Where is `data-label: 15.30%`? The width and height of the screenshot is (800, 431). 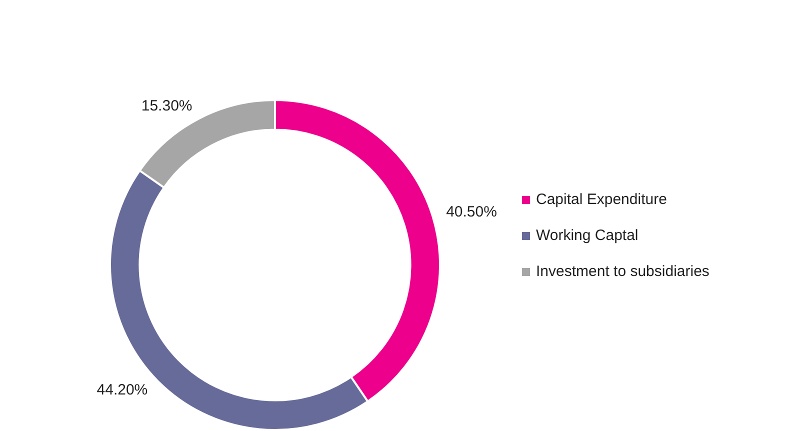 data-label: 15.30% is located at coordinates (166, 105).